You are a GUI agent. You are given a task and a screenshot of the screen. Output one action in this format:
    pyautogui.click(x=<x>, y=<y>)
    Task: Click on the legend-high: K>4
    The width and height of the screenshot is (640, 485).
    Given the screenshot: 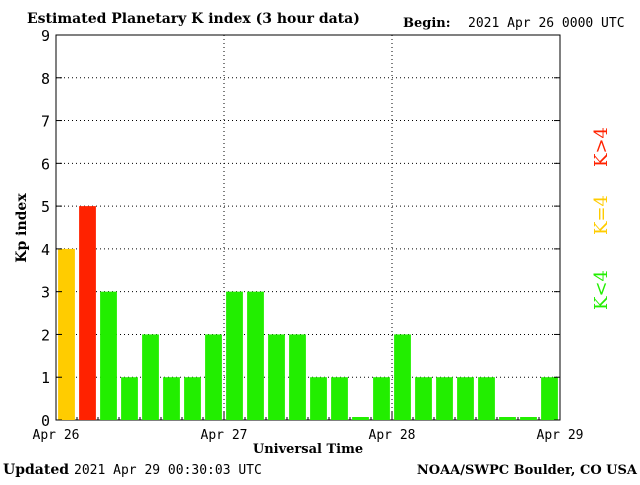 What is the action you would take?
    pyautogui.click(x=601, y=147)
    